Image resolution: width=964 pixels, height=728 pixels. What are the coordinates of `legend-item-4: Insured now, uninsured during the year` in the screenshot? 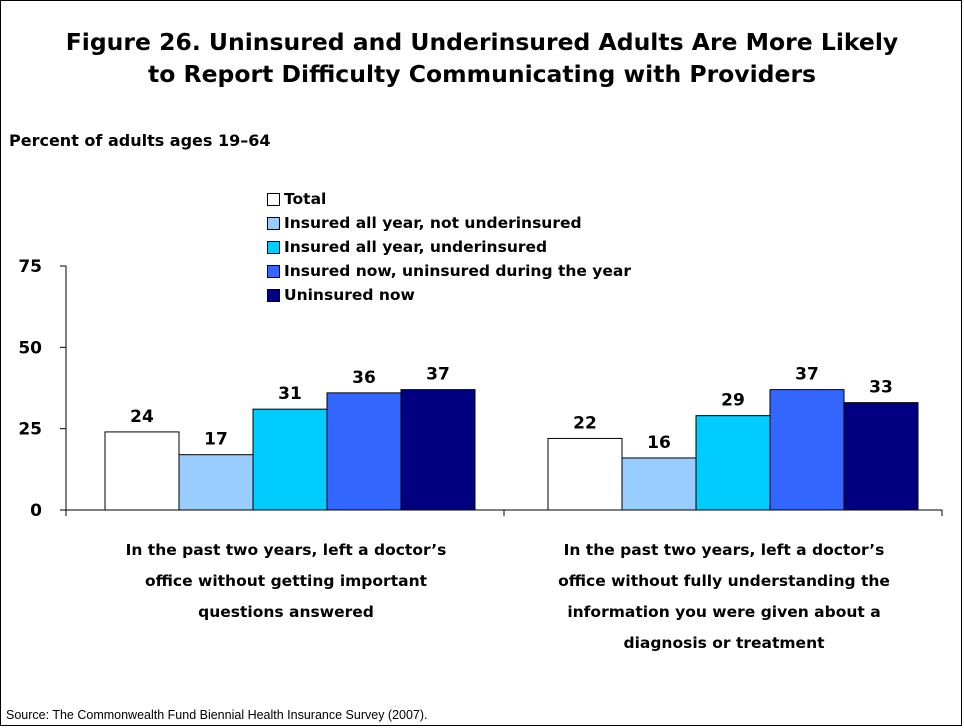 It's located at (449, 271).